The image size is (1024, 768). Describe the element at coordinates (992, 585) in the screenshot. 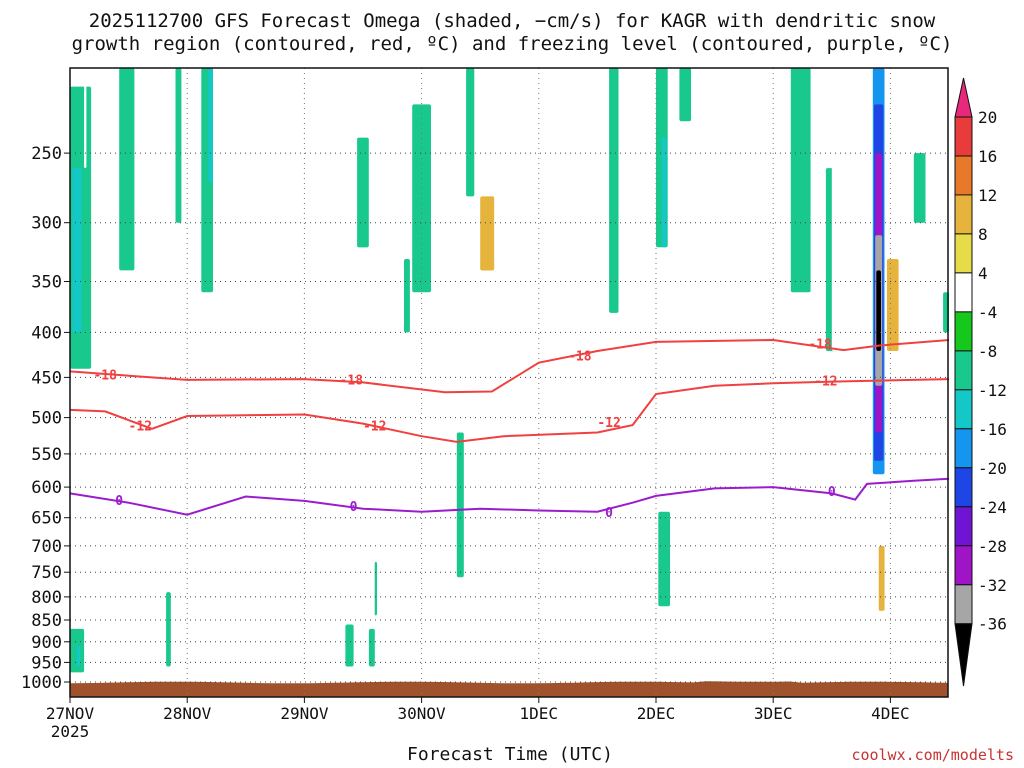

I see `colorbar-label-12: -32` at that location.